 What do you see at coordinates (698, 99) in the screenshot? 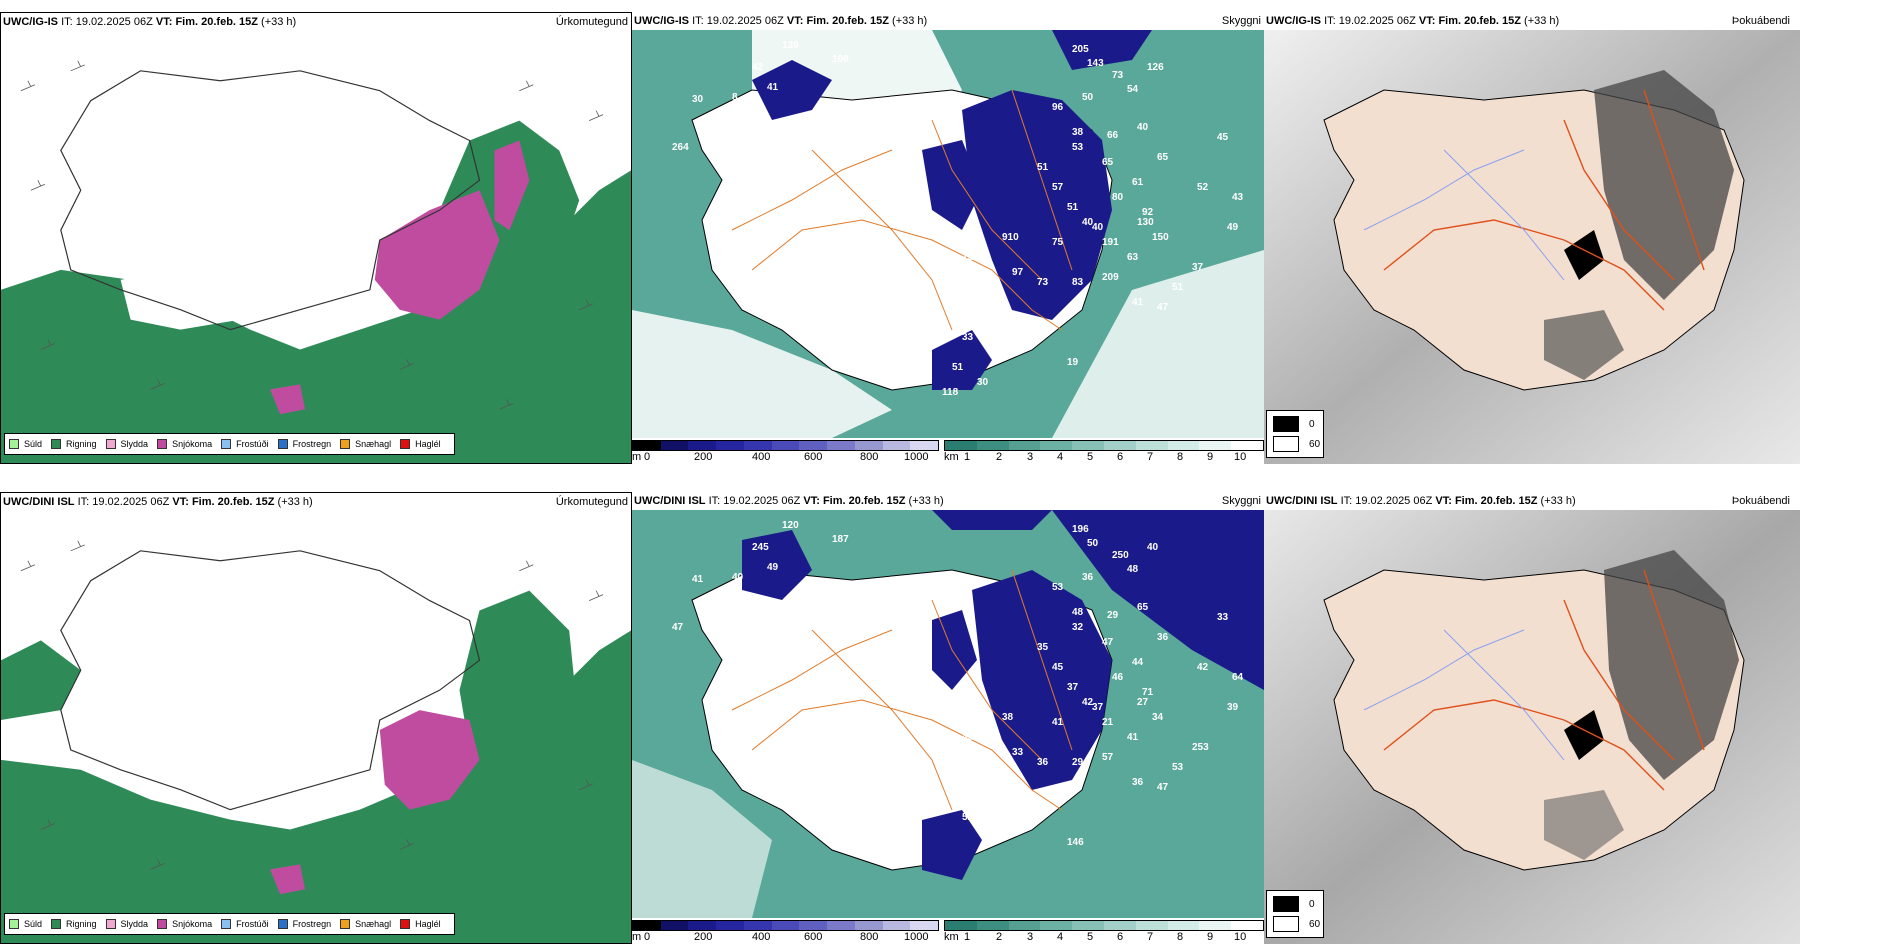
I see `visibility-value-label: 30` at bounding box center [698, 99].